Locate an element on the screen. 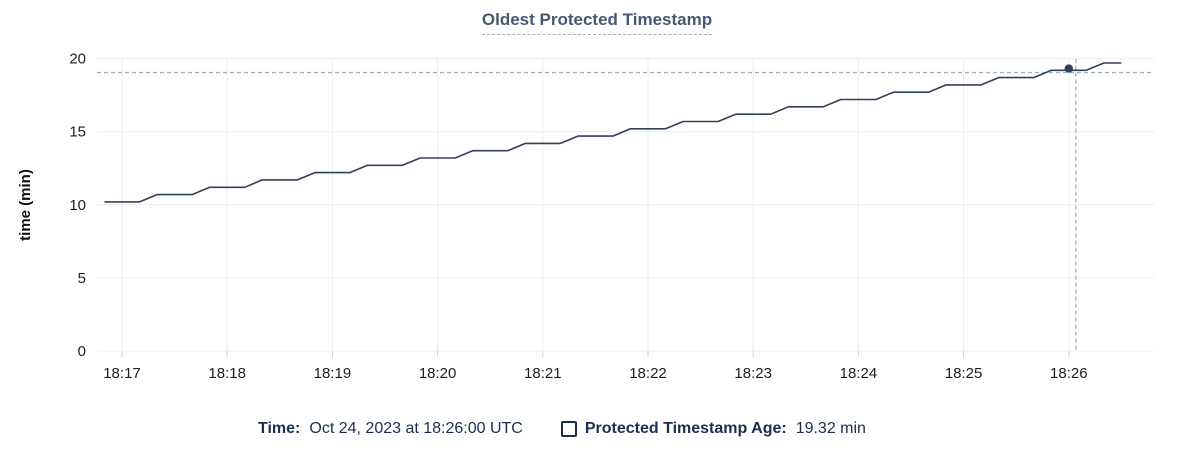  legend-checkbox-icon is located at coordinates (568, 429).